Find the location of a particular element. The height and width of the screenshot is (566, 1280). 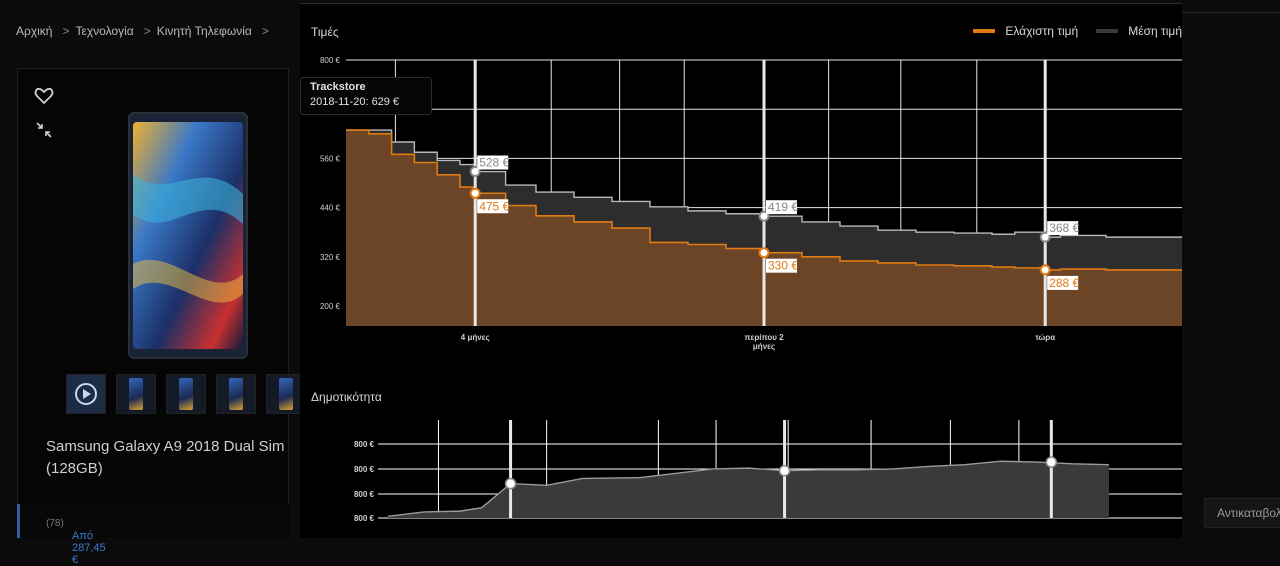

price-from: Από 287,45 € is located at coordinates (89, 548).